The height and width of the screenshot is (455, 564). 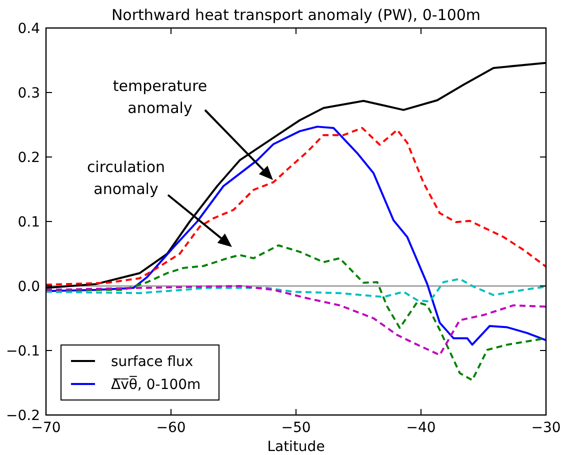 I want to click on annotation: circulation anomaly, so click(x=126, y=178).